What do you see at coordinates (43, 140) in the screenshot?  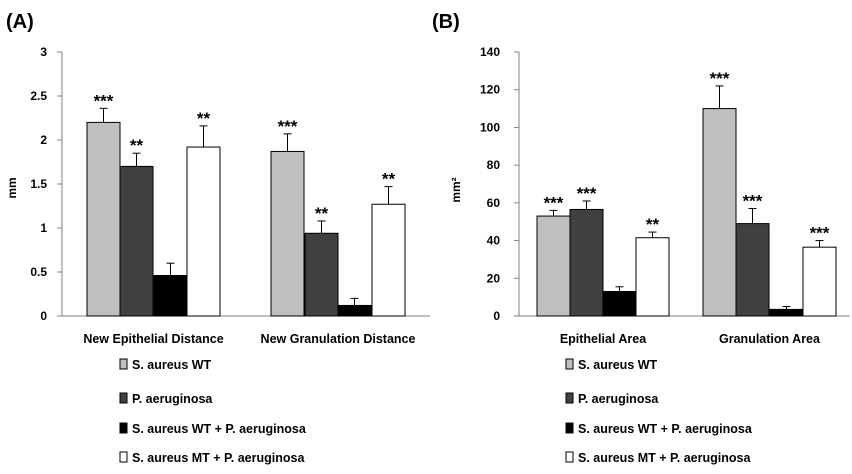 I see `y-tick-label: 2` at bounding box center [43, 140].